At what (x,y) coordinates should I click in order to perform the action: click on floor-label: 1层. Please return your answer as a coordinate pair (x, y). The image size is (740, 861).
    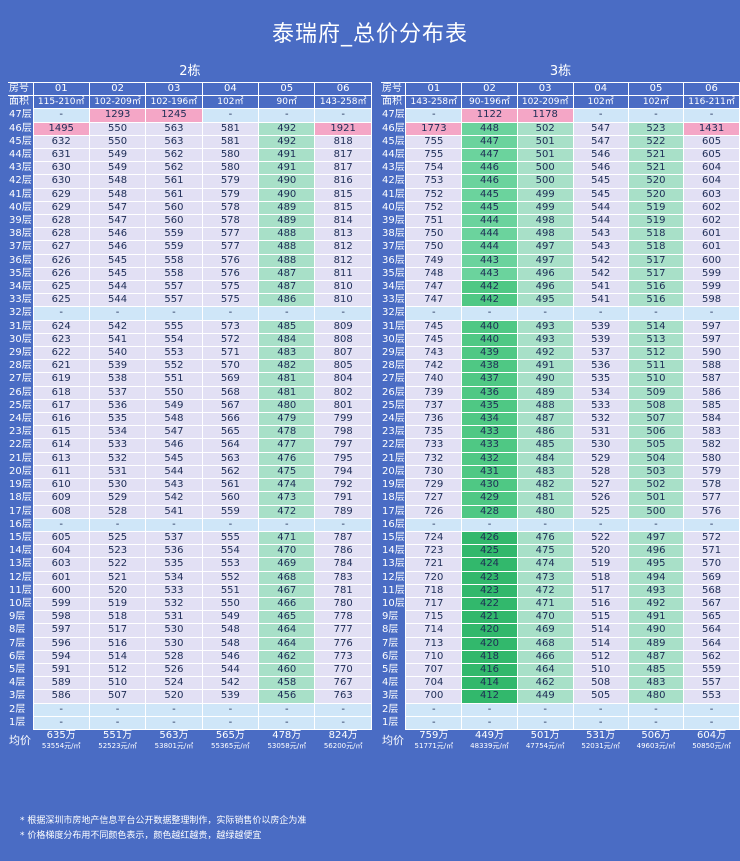
    Looking at the image, I should click on (394, 723).